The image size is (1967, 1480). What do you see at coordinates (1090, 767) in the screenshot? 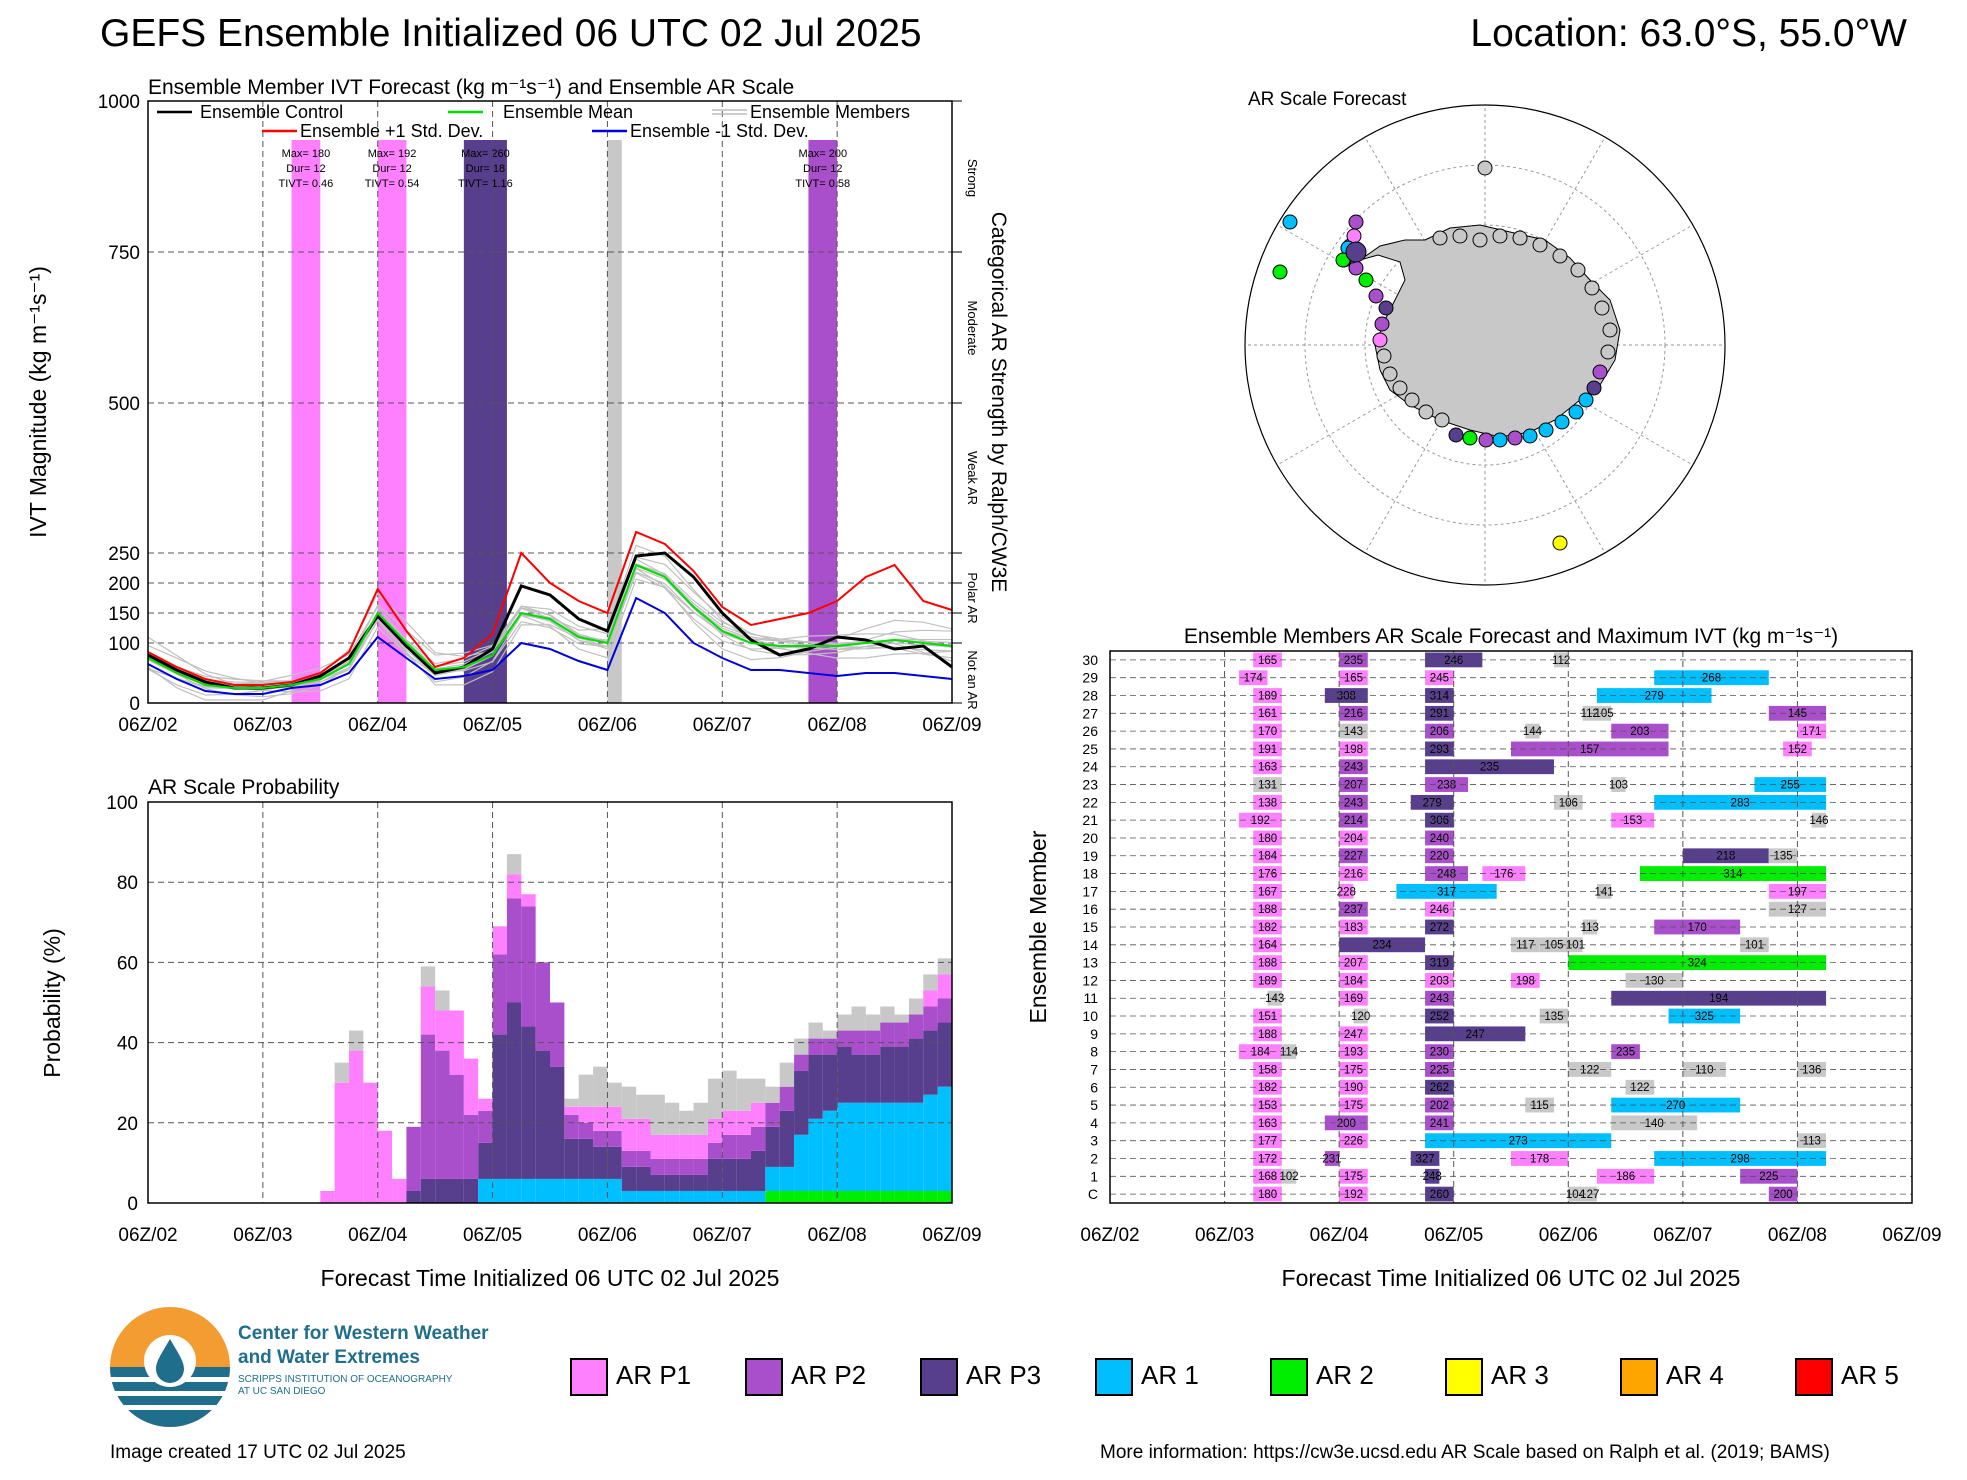
I see `member-label: 24` at bounding box center [1090, 767].